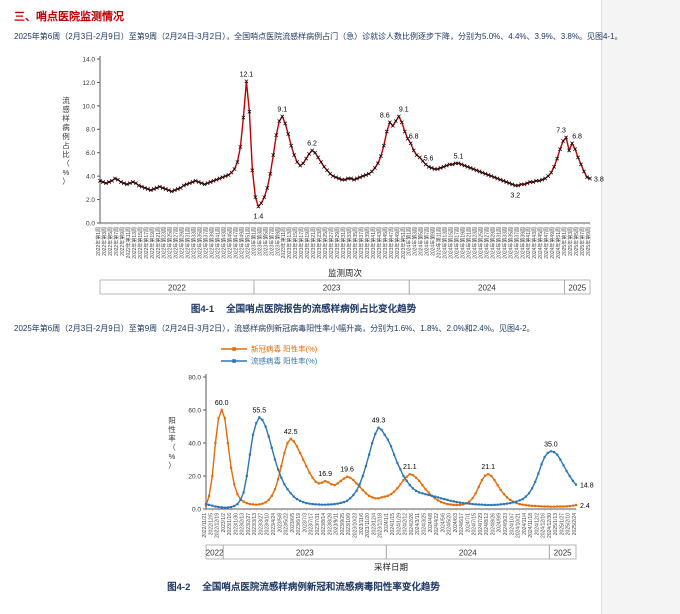  Describe the element at coordinates (243, 524) in the screenshot. I see `x-tick-label: 2023/2/13` at that location.